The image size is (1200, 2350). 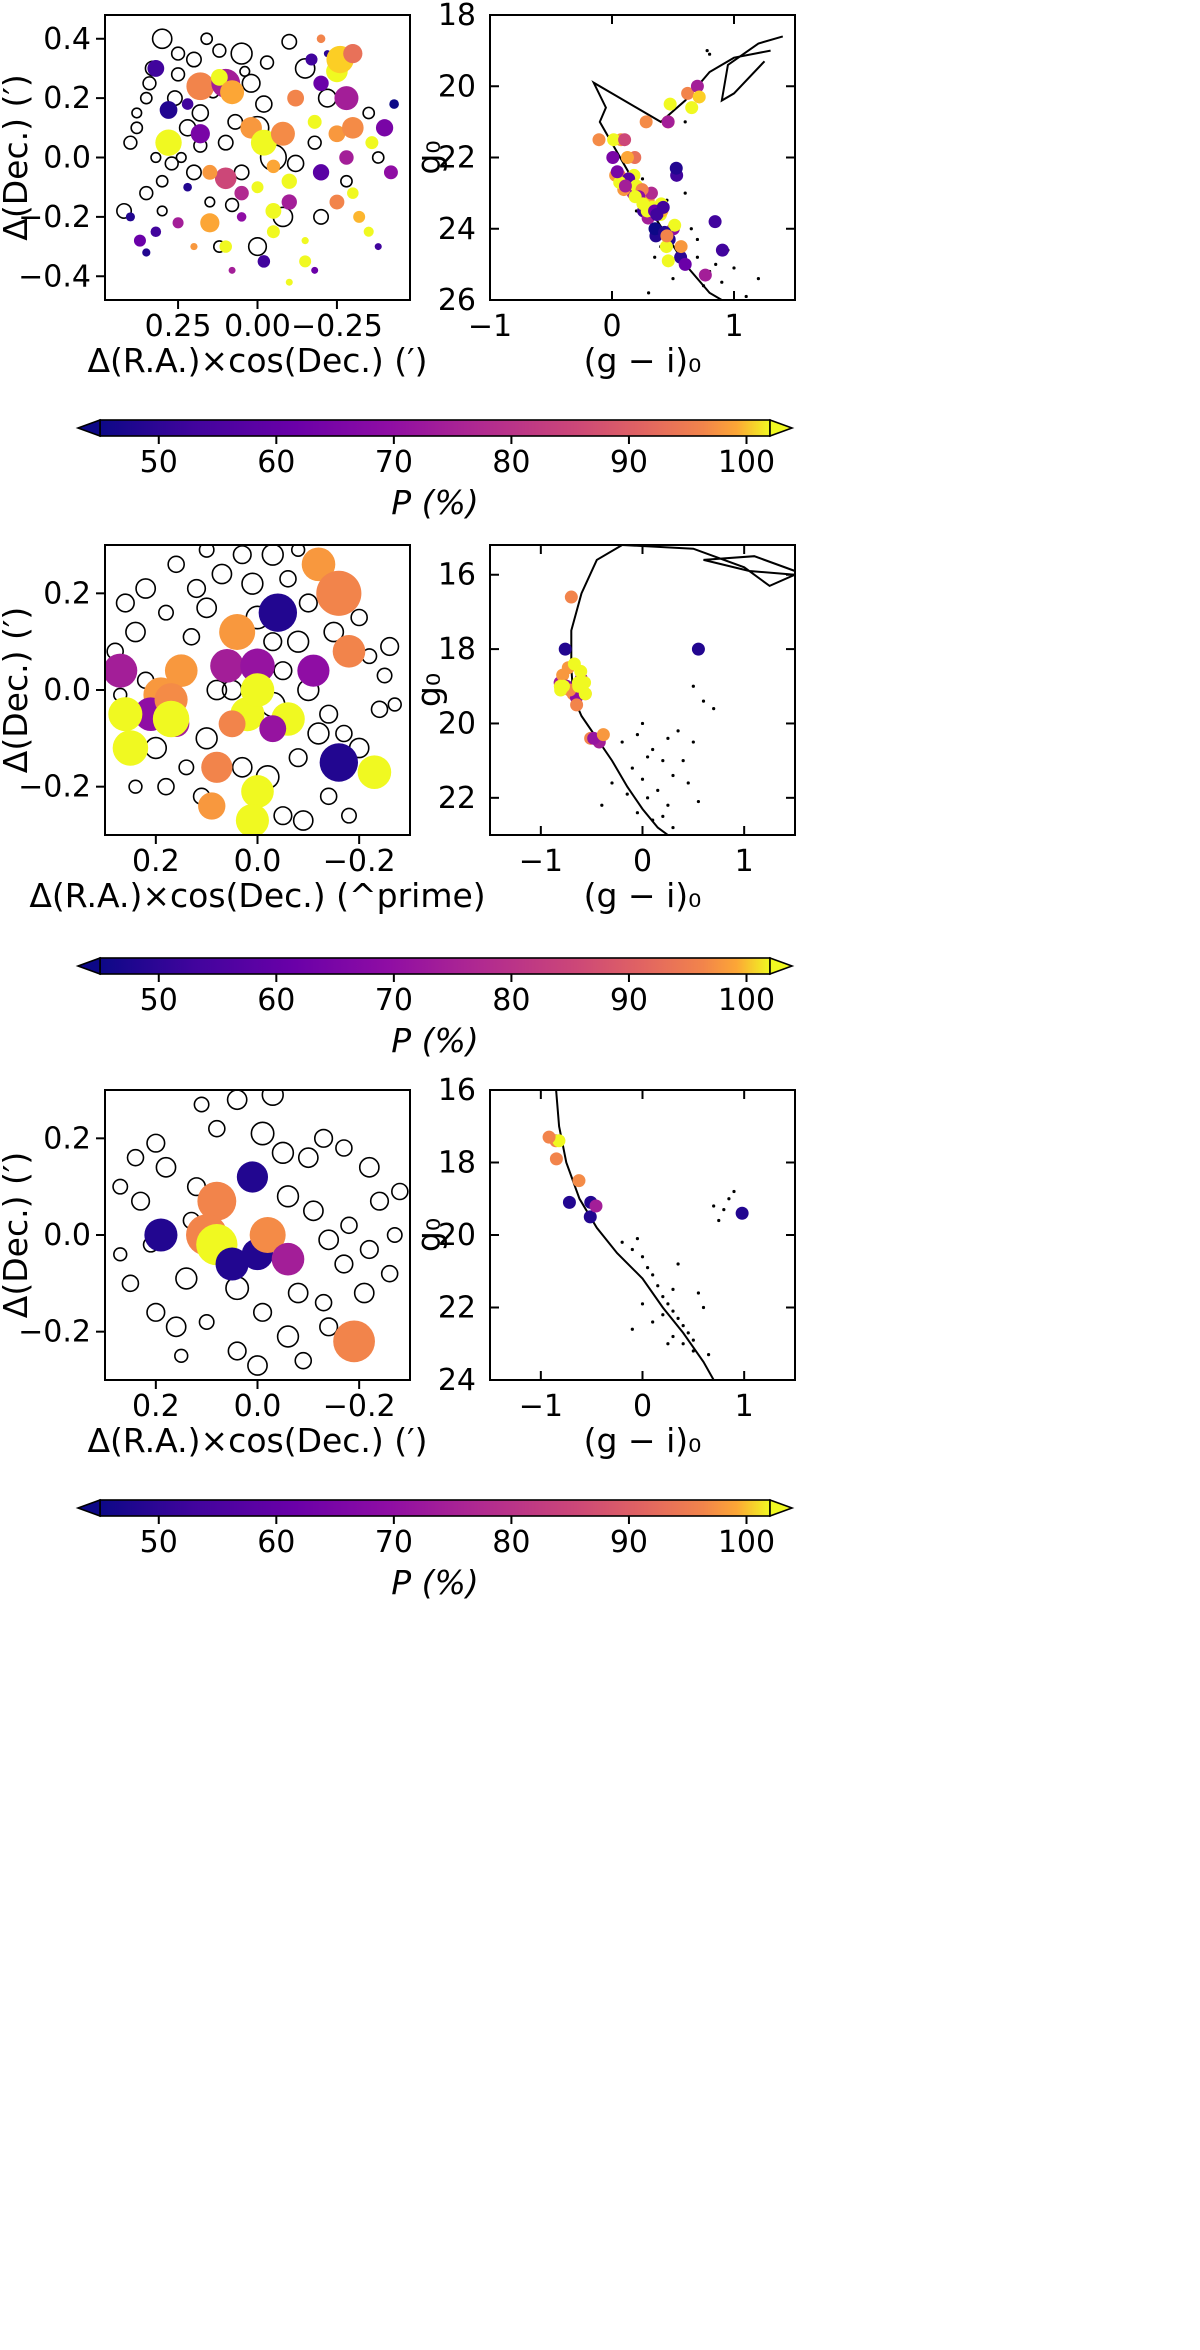 What do you see at coordinates (457, 1163) in the screenshot?
I see `y-tick-label: 18` at bounding box center [457, 1163].